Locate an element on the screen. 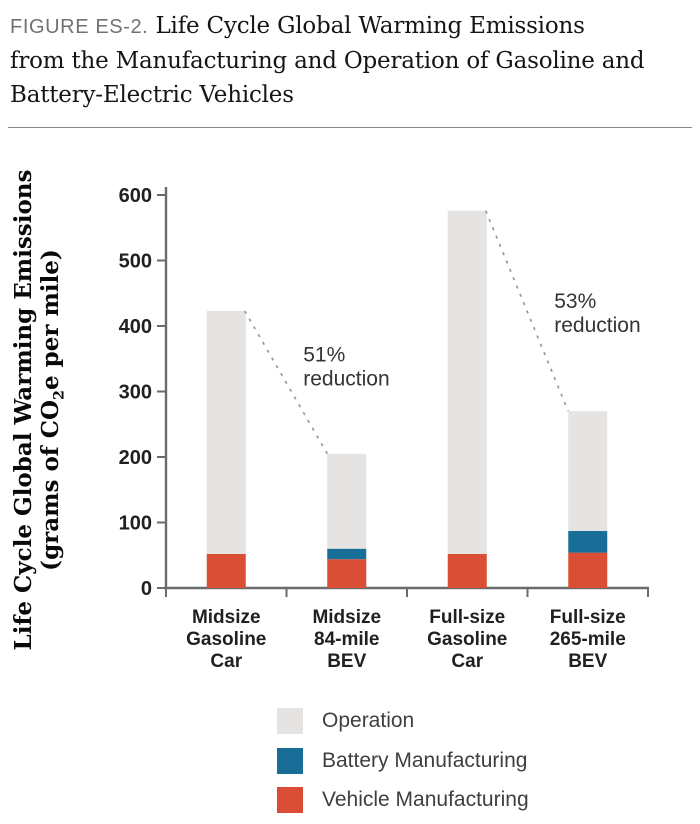 The image size is (700, 824). bar-segment-full-size-gasoline-car-operation is located at coordinates (467, 382).